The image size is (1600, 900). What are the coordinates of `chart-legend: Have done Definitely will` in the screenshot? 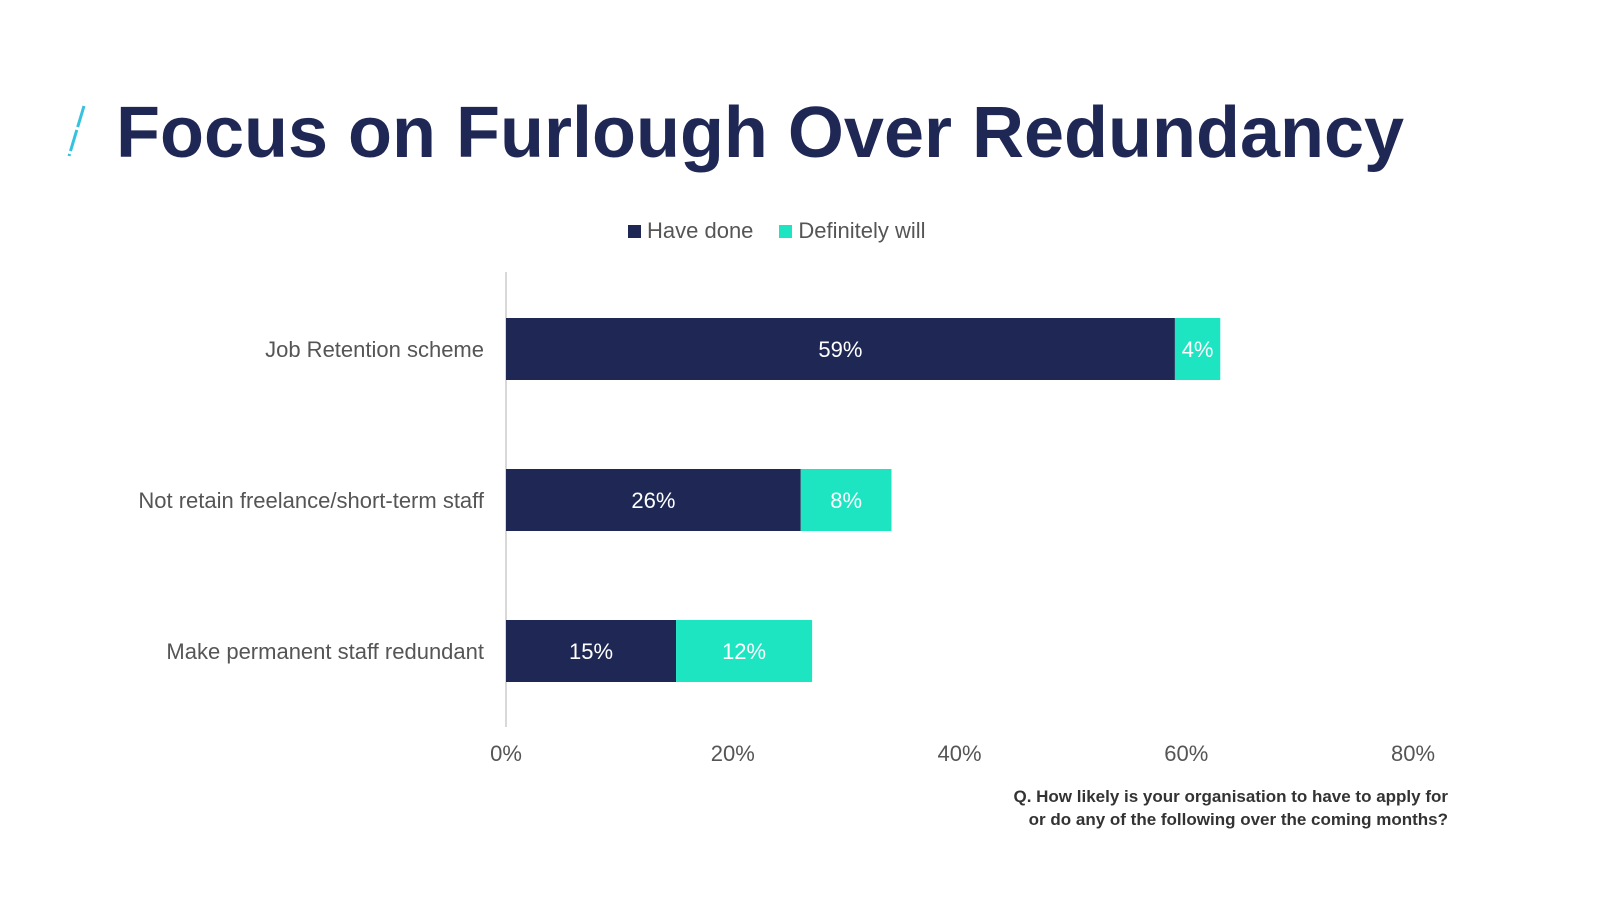 It's located at (790, 231).